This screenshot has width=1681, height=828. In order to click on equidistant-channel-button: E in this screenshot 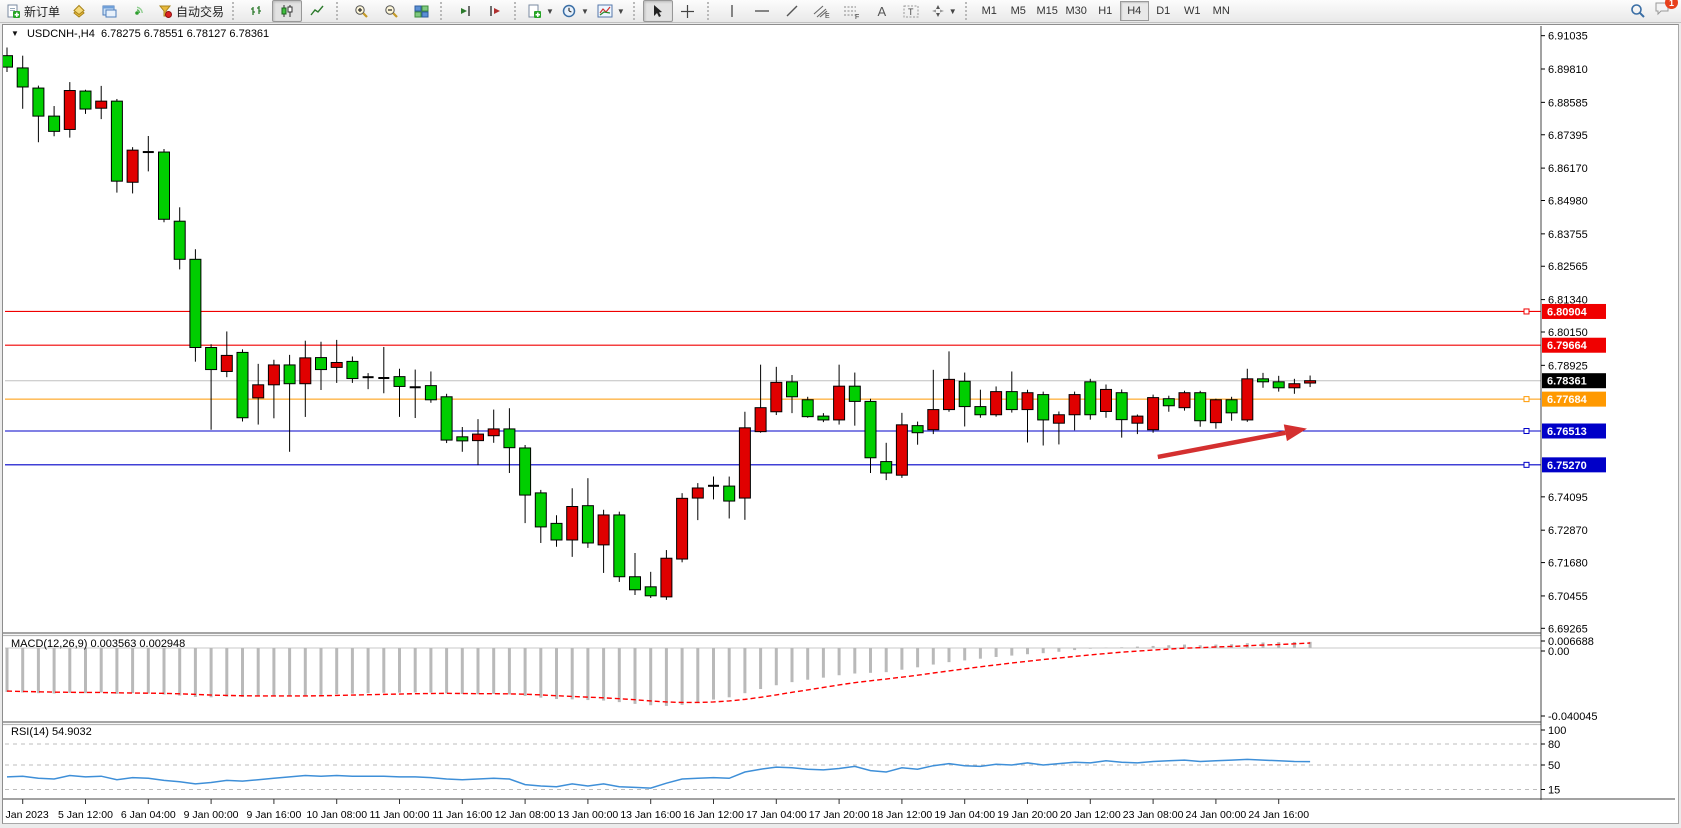, I will do `click(822, 11)`.